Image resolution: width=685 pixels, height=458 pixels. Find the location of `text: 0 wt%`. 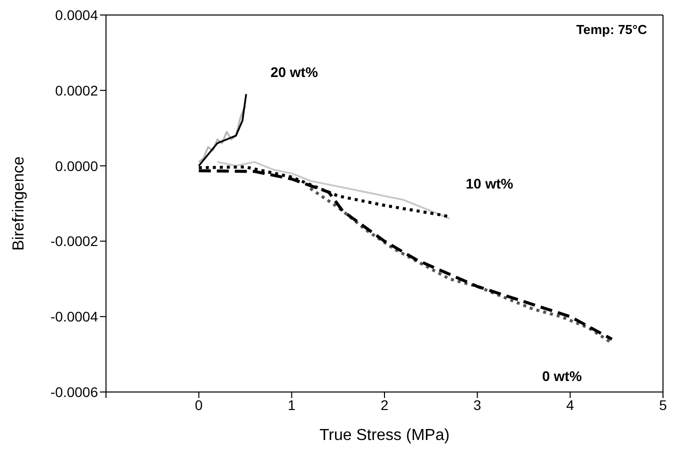

text: 0 wt% is located at coordinates (562, 376).